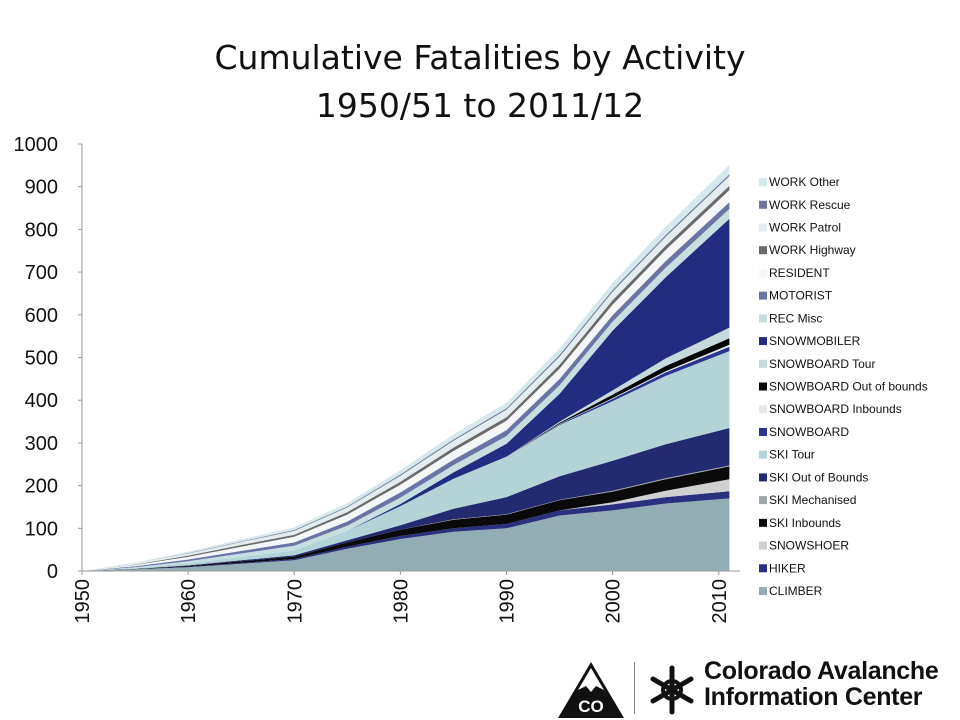  What do you see at coordinates (796, 591) in the screenshot?
I see `legend-label: CLIMBER` at bounding box center [796, 591].